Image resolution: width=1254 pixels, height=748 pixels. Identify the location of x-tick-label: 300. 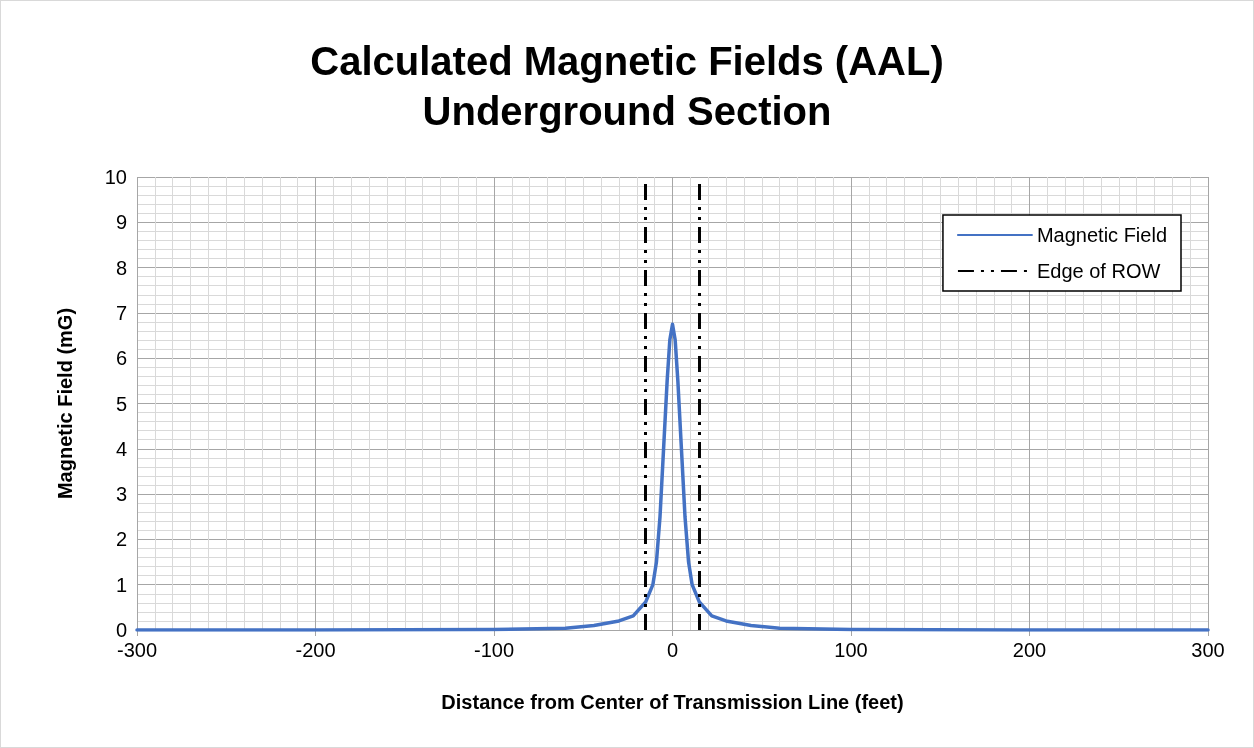
(1208, 650).